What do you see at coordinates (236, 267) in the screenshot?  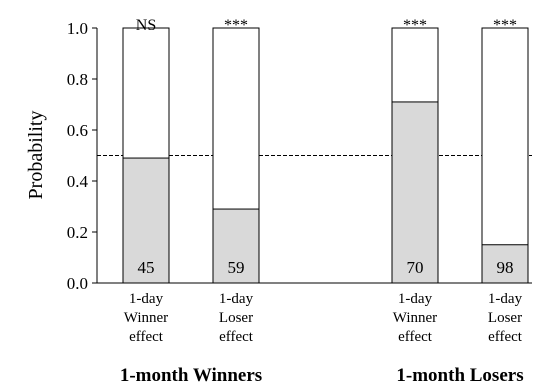 I see `bar-n-label: 59` at bounding box center [236, 267].